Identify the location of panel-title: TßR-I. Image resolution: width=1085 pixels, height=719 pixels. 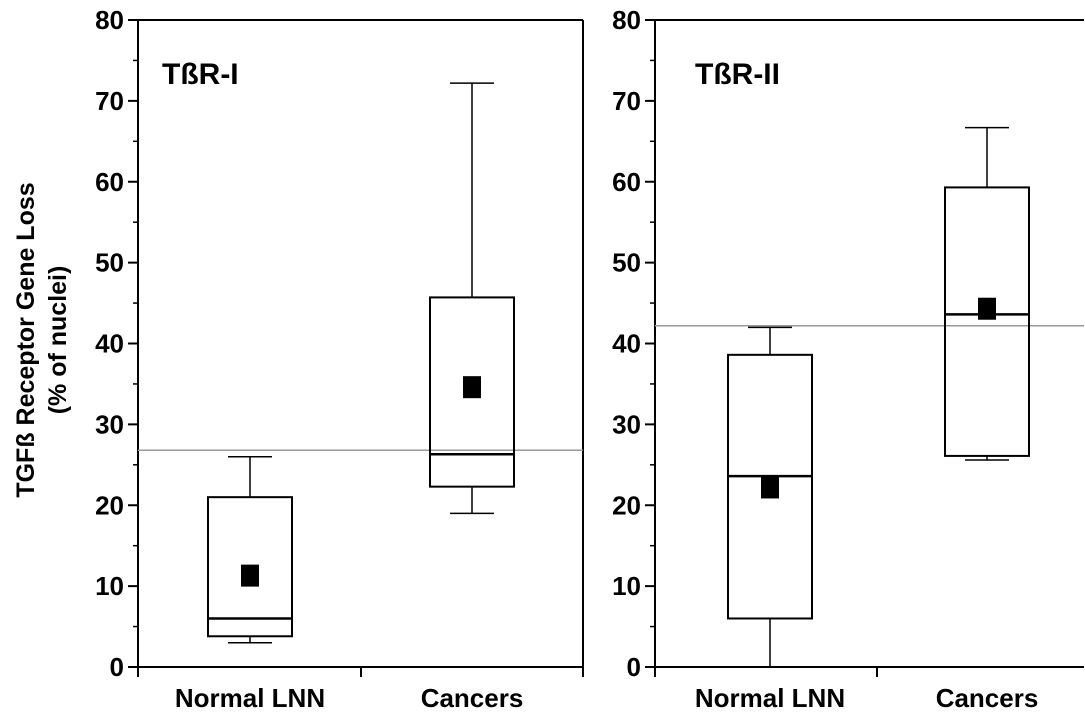
(200, 74).